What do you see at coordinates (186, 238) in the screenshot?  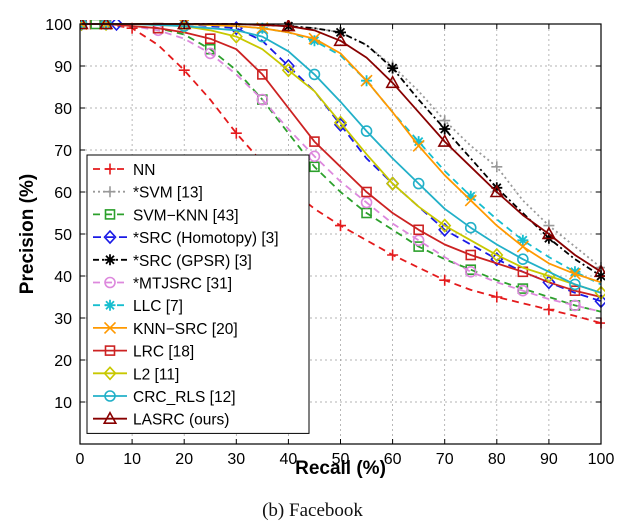 I see `legend-entry: *SRC (Homotopy) [3]` at bounding box center [186, 238].